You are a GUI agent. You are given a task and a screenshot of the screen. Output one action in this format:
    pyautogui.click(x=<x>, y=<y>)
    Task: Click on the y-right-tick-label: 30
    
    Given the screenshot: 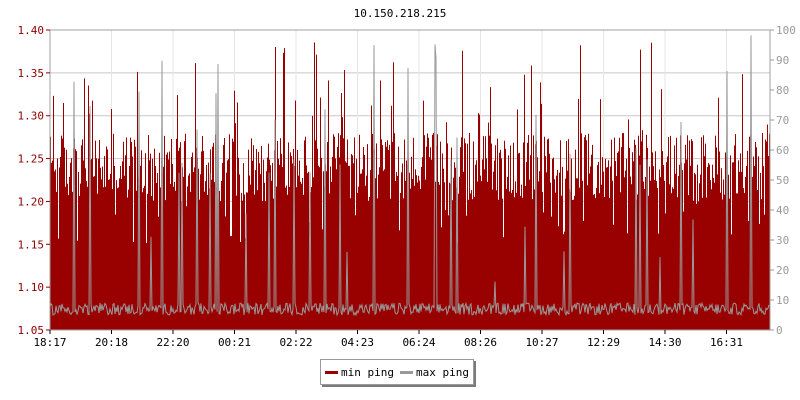 What is the action you would take?
    pyautogui.click(x=782, y=240)
    